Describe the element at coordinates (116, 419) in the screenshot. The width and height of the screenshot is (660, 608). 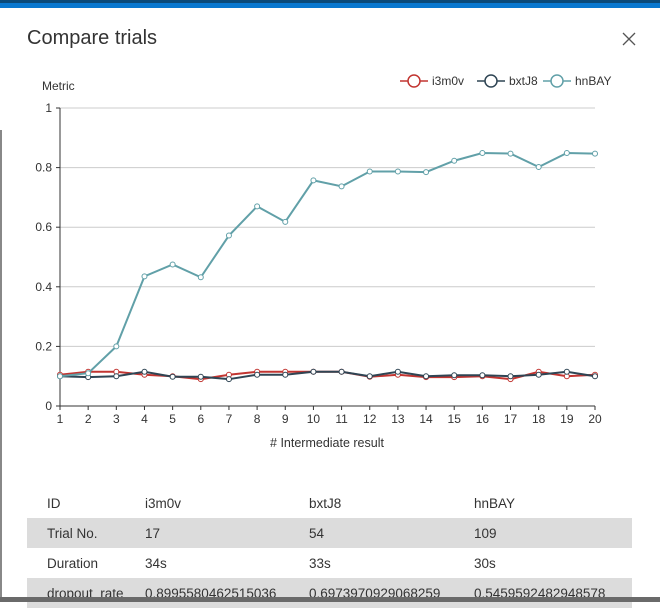
I see `x-tick-label: 3` at that location.